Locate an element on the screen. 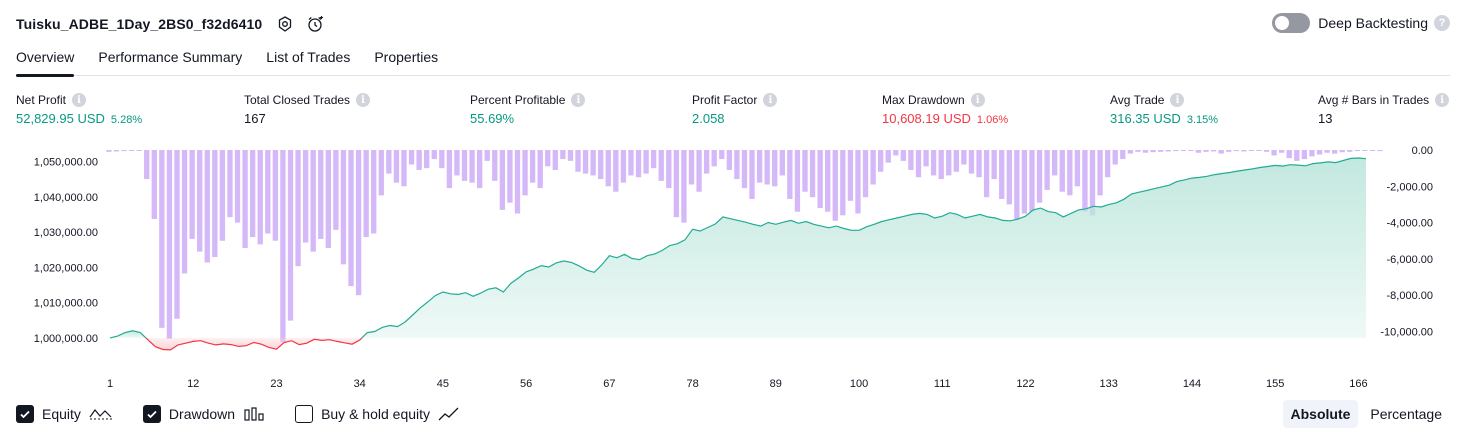  tab-properties: Properties is located at coordinates (406, 57).